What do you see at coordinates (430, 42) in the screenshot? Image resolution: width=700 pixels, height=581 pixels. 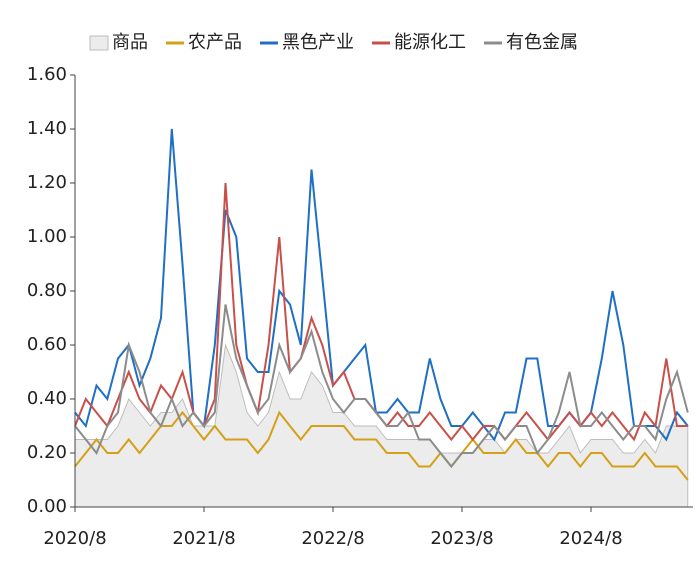 I see `legend-label: 能源化工` at bounding box center [430, 42].